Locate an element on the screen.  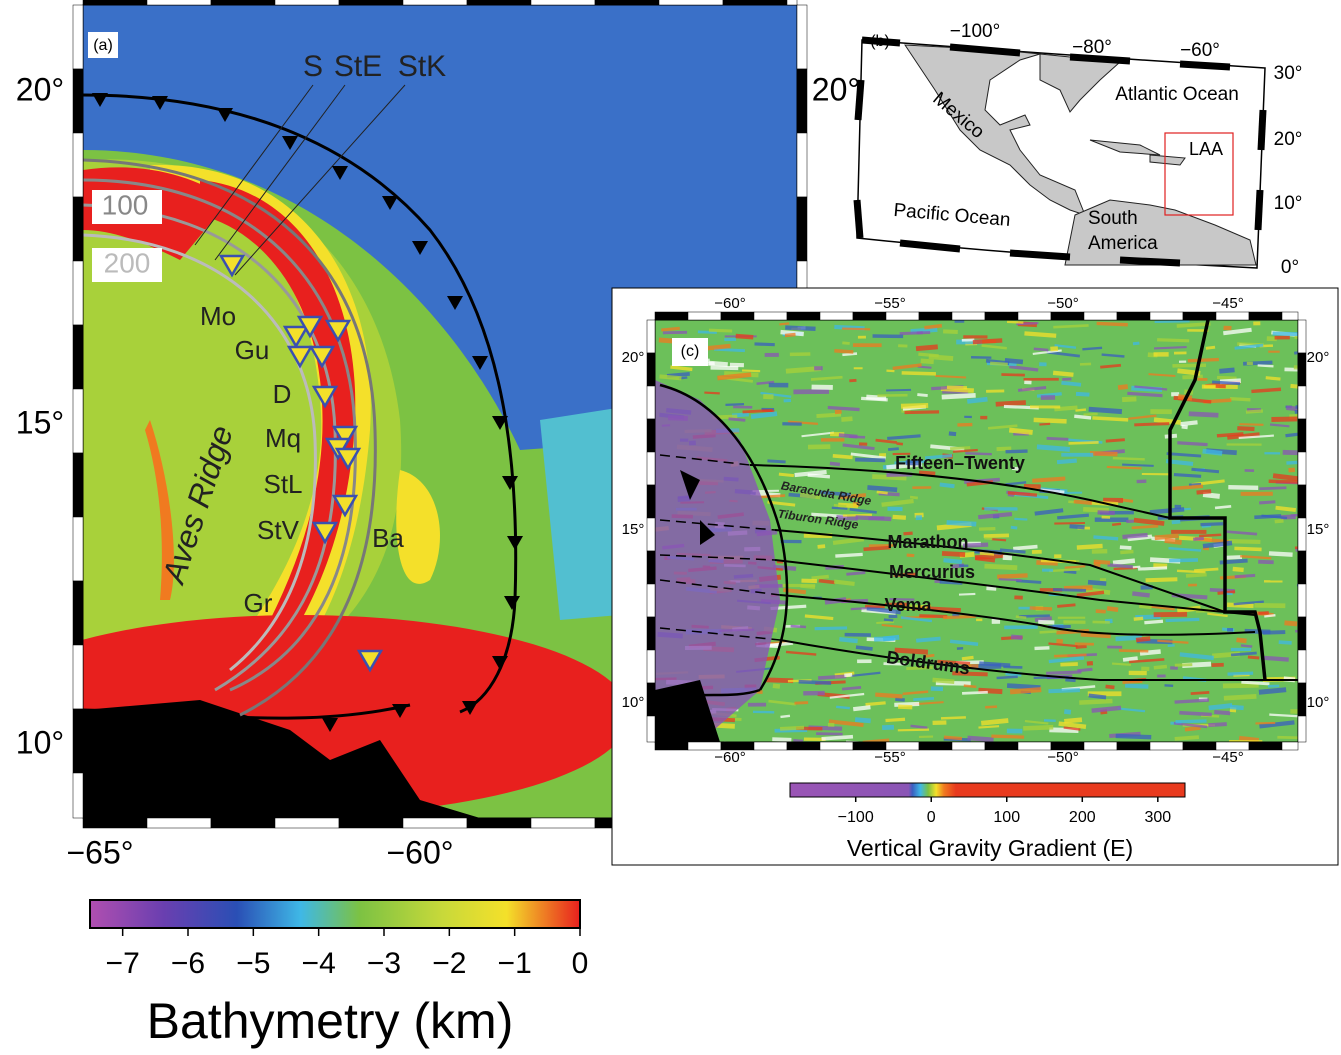
section-line is located at coordinates (254, 165).